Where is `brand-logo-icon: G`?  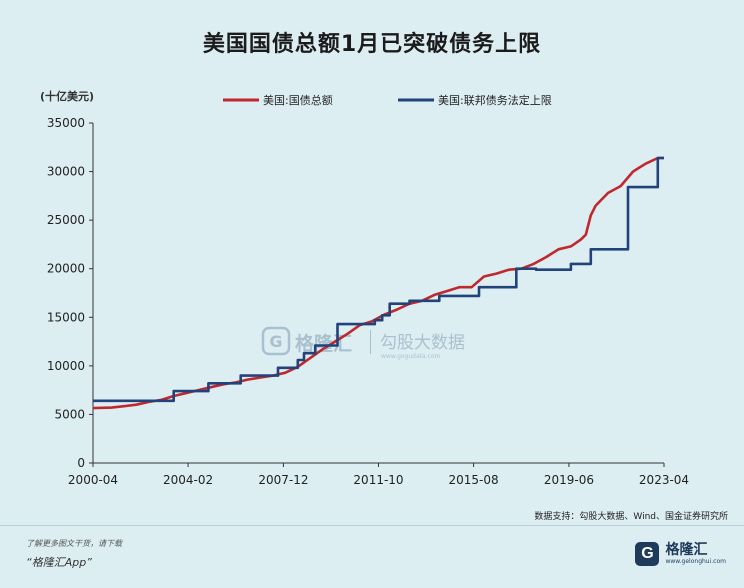
brand-logo-icon: G is located at coordinates (647, 554).